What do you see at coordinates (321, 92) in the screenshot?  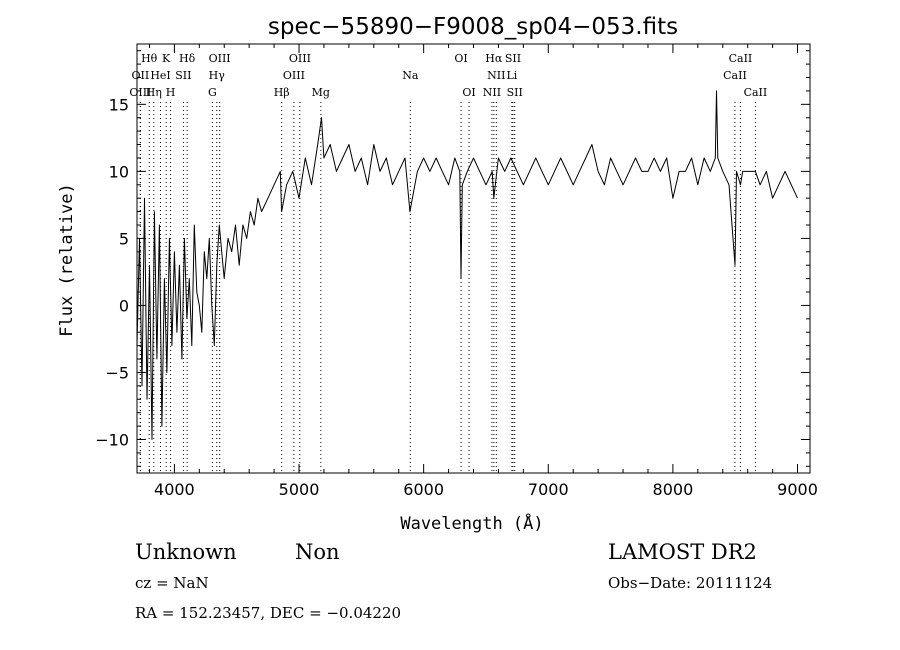 I see `spectral-line-label: Mg` at bounding box center [321, 92].